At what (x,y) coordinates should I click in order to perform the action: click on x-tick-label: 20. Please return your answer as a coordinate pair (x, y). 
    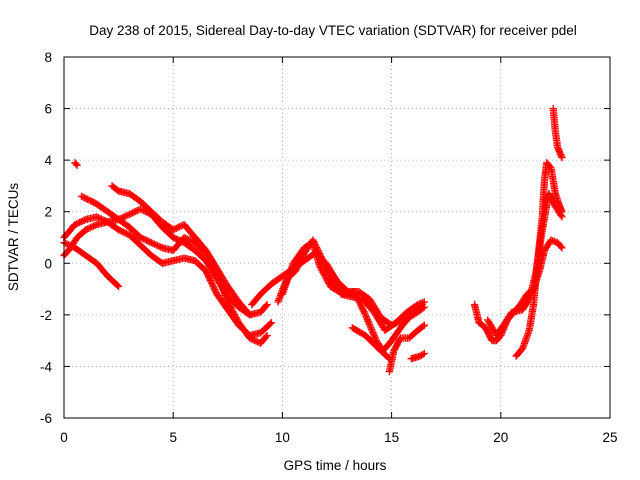
    Looking at the image, I should click on (500, 437).